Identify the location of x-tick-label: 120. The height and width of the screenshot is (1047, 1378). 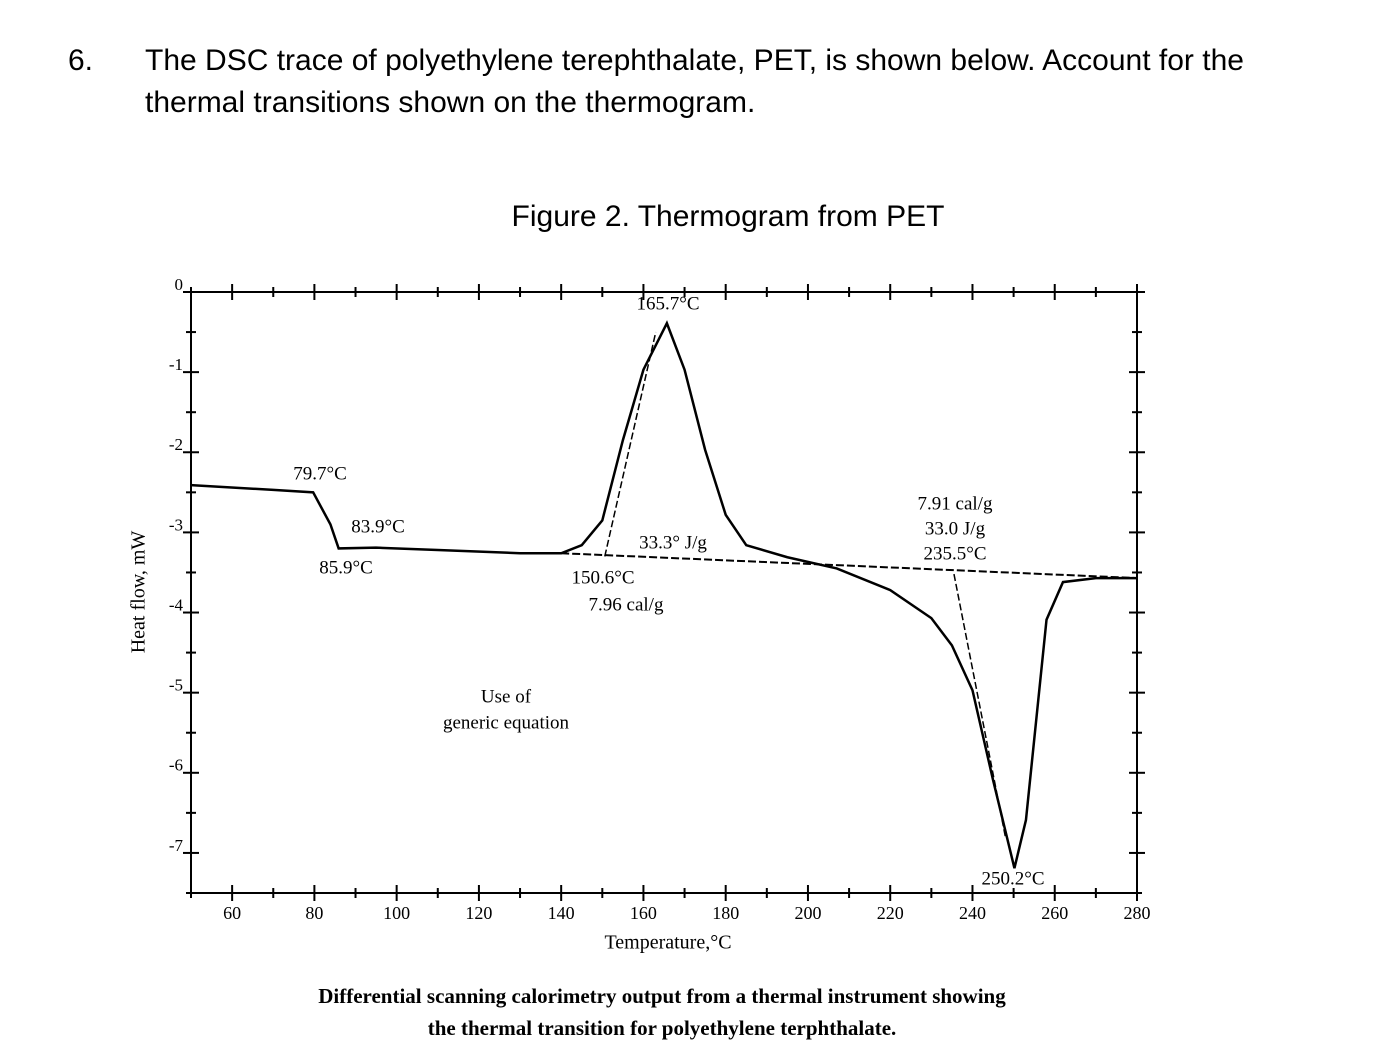
(478, 913).